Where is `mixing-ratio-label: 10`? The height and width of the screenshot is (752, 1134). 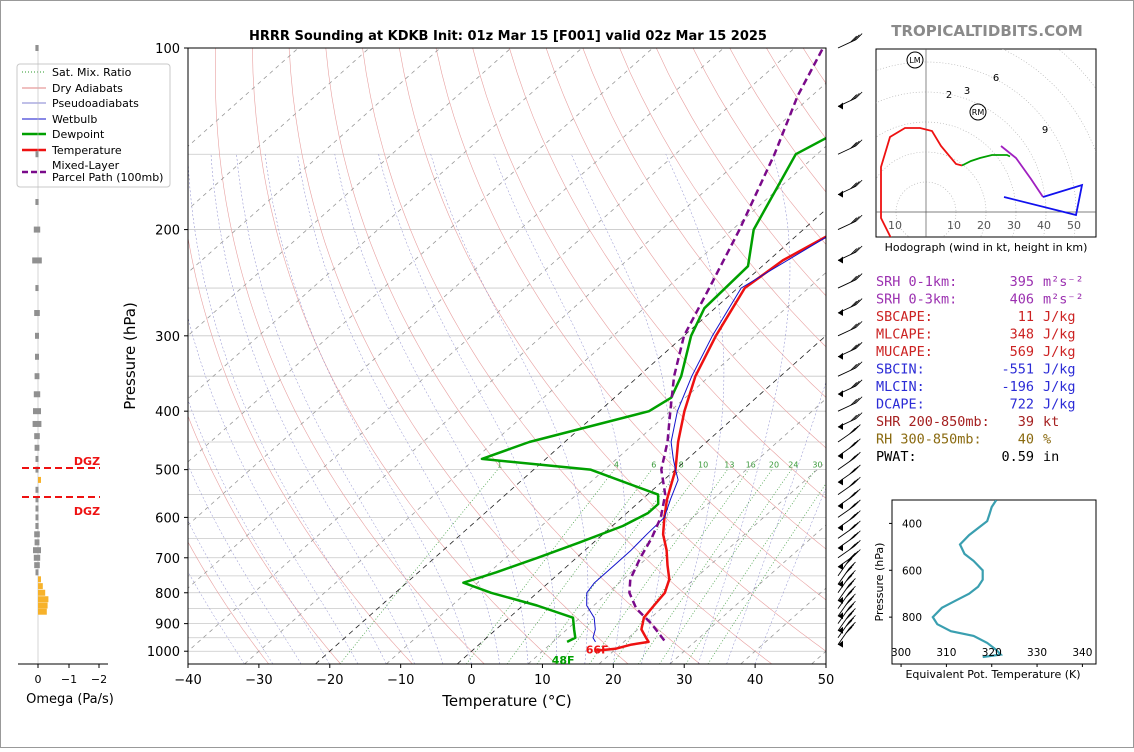
mixing-ratio-label: 10 is located at coordinates (703, 465).